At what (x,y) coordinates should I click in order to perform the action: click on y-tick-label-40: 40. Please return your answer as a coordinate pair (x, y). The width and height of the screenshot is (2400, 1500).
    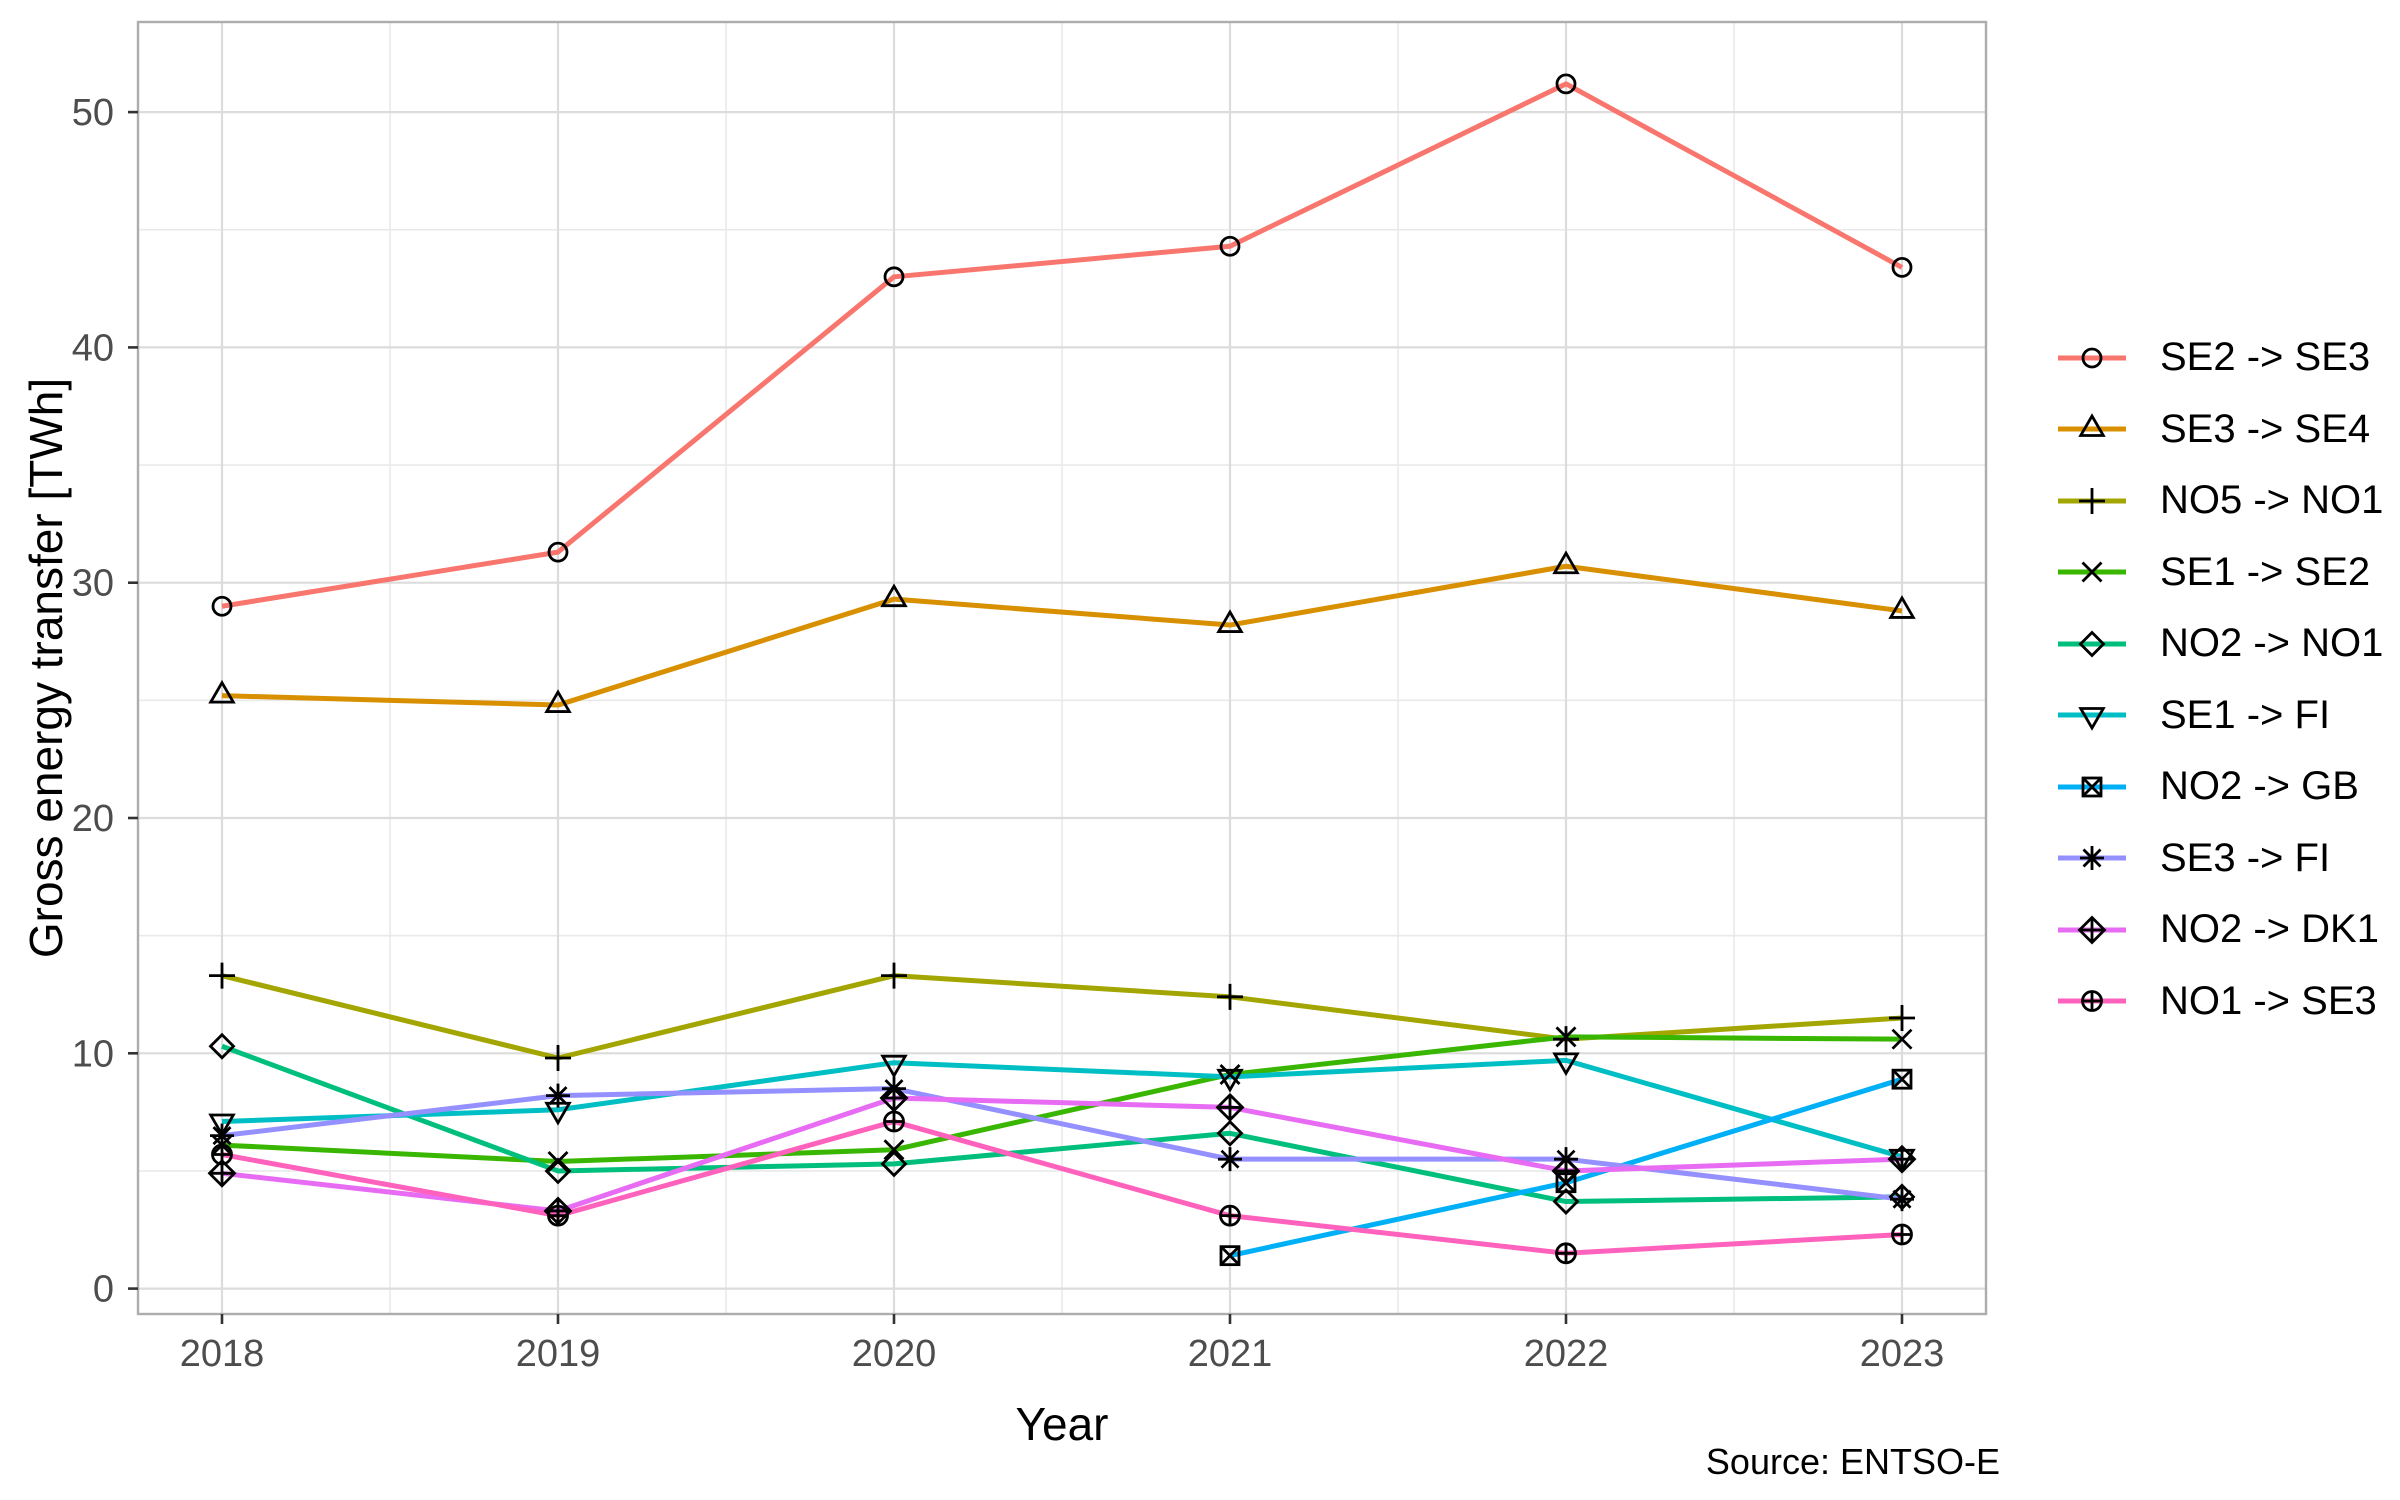
    Looking at the image, I should click on (93, 348).